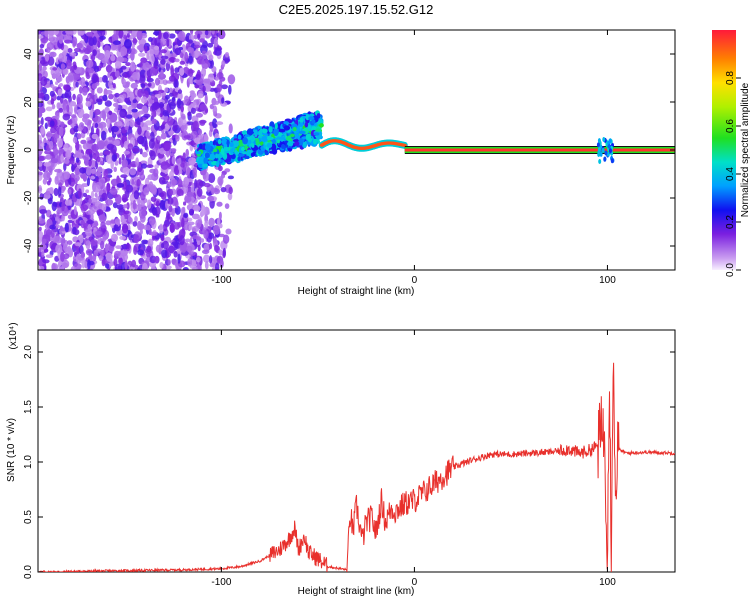  What do you see at coordinates (745, 149) in the screenshot?
I see `colorbar-label: Normalized spectral amplitude` at bounding box center [745, 149].